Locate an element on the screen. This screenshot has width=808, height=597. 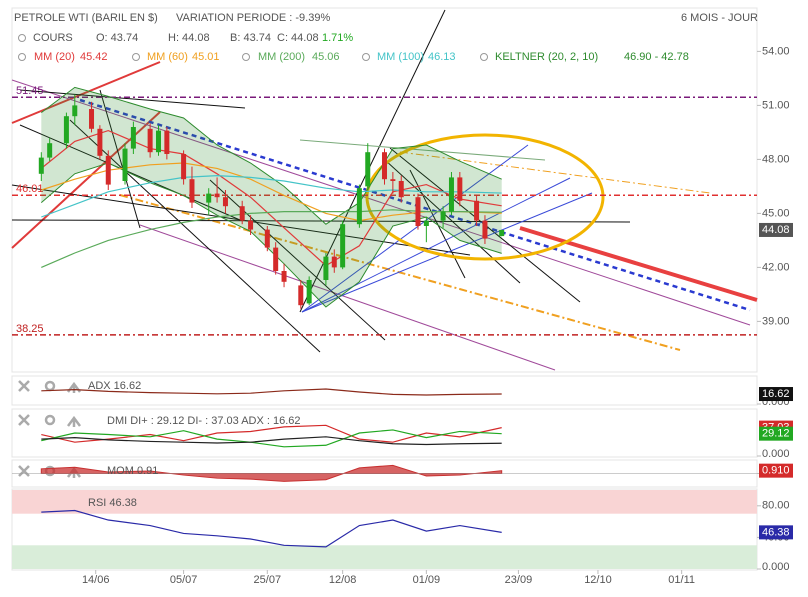
indicator-band is located at coordinates (384, 557).